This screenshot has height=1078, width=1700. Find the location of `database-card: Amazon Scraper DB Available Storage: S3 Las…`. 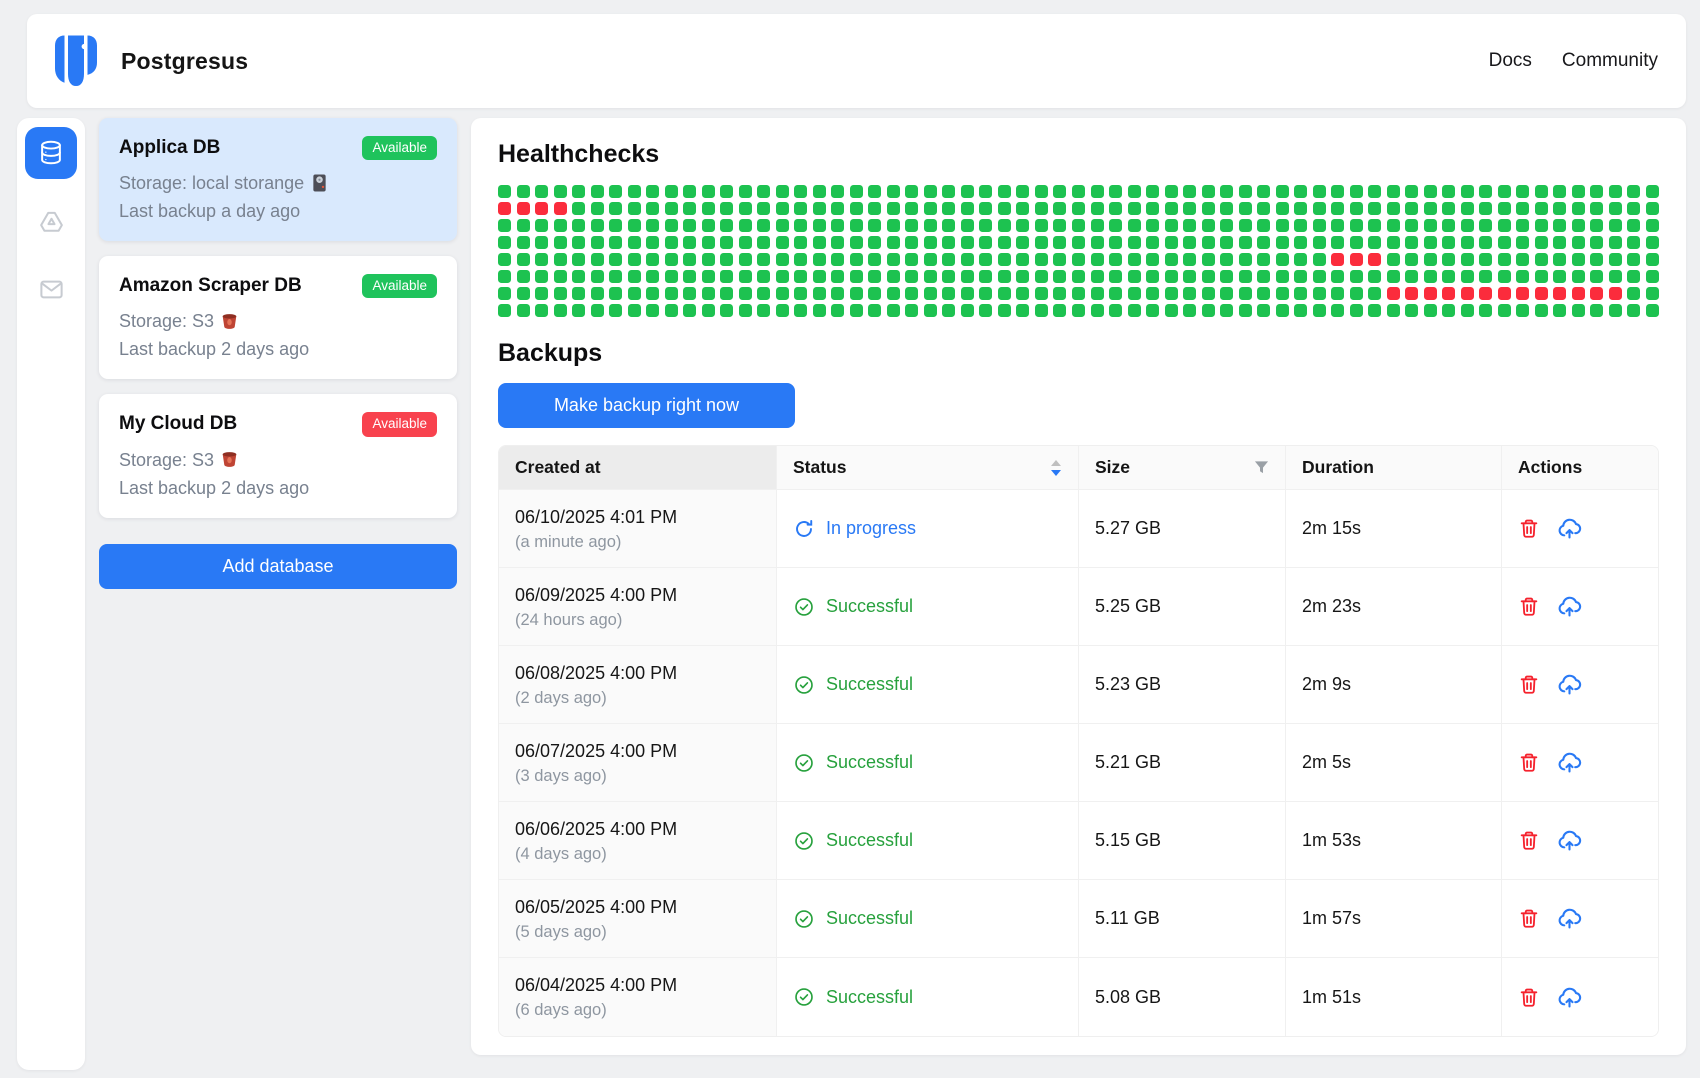

database-card: Amazon Scraper DB Available Storage: S3 Las… is located at coordinates (278, 318).